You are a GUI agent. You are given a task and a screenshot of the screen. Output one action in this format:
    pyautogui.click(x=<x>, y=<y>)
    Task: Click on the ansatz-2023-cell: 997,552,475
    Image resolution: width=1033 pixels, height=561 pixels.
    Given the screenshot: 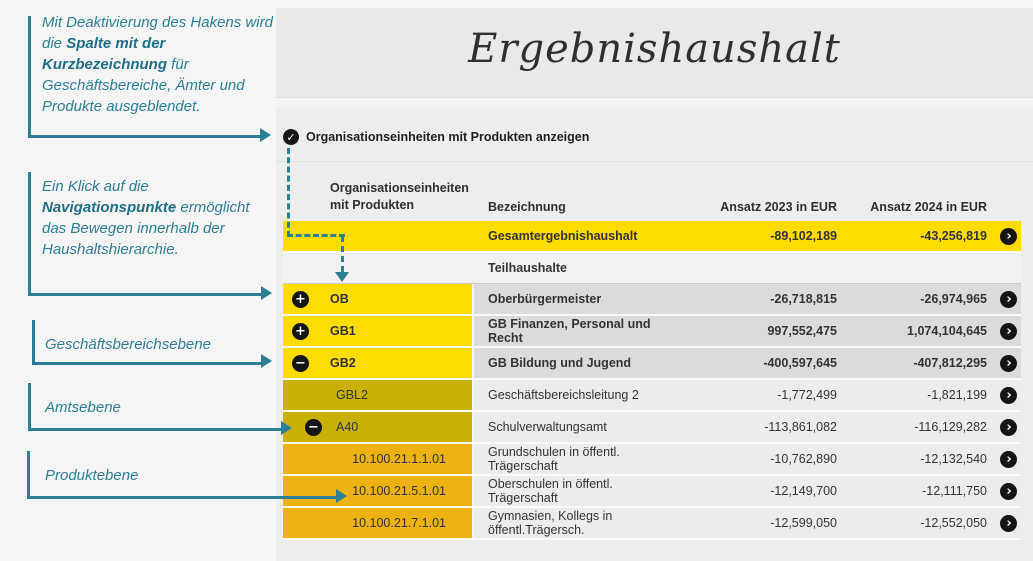 What is the action you would take?
    pyautogui.click(x=802, y=331)
    